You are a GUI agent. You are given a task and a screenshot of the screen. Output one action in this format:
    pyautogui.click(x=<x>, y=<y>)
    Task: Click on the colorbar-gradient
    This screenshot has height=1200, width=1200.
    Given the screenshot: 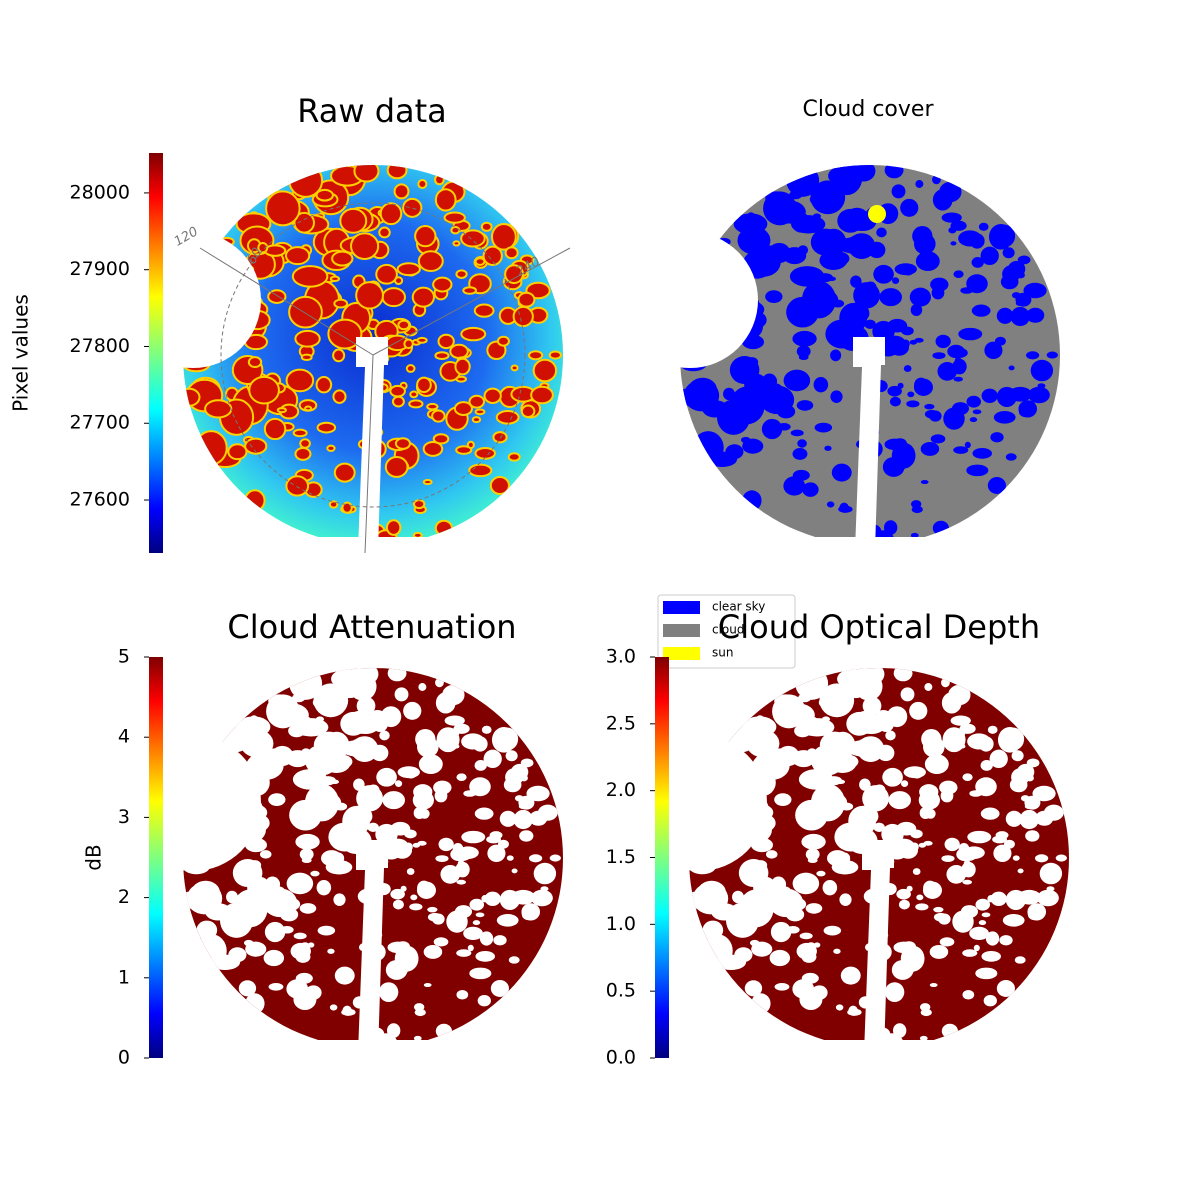 What is the action you would take?
    pyautogui.click(x=662, y=857)
    